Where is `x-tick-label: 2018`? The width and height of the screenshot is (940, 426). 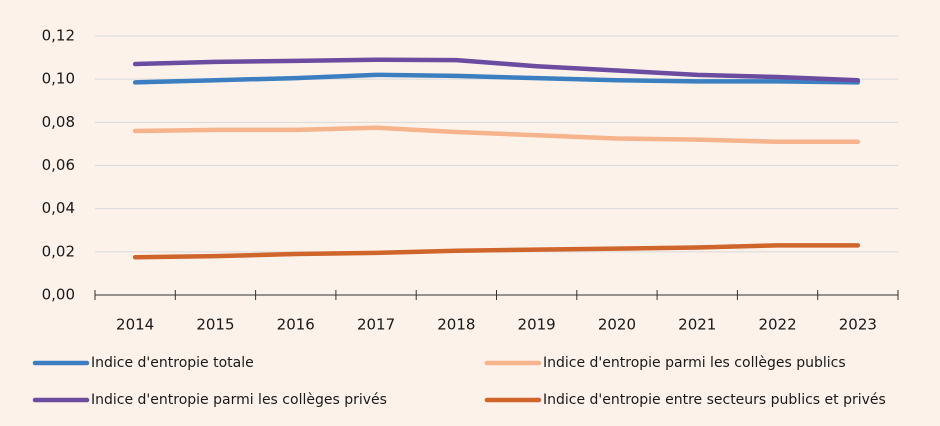
x-tick-label: 2018 is located at coordinates (456, 325).